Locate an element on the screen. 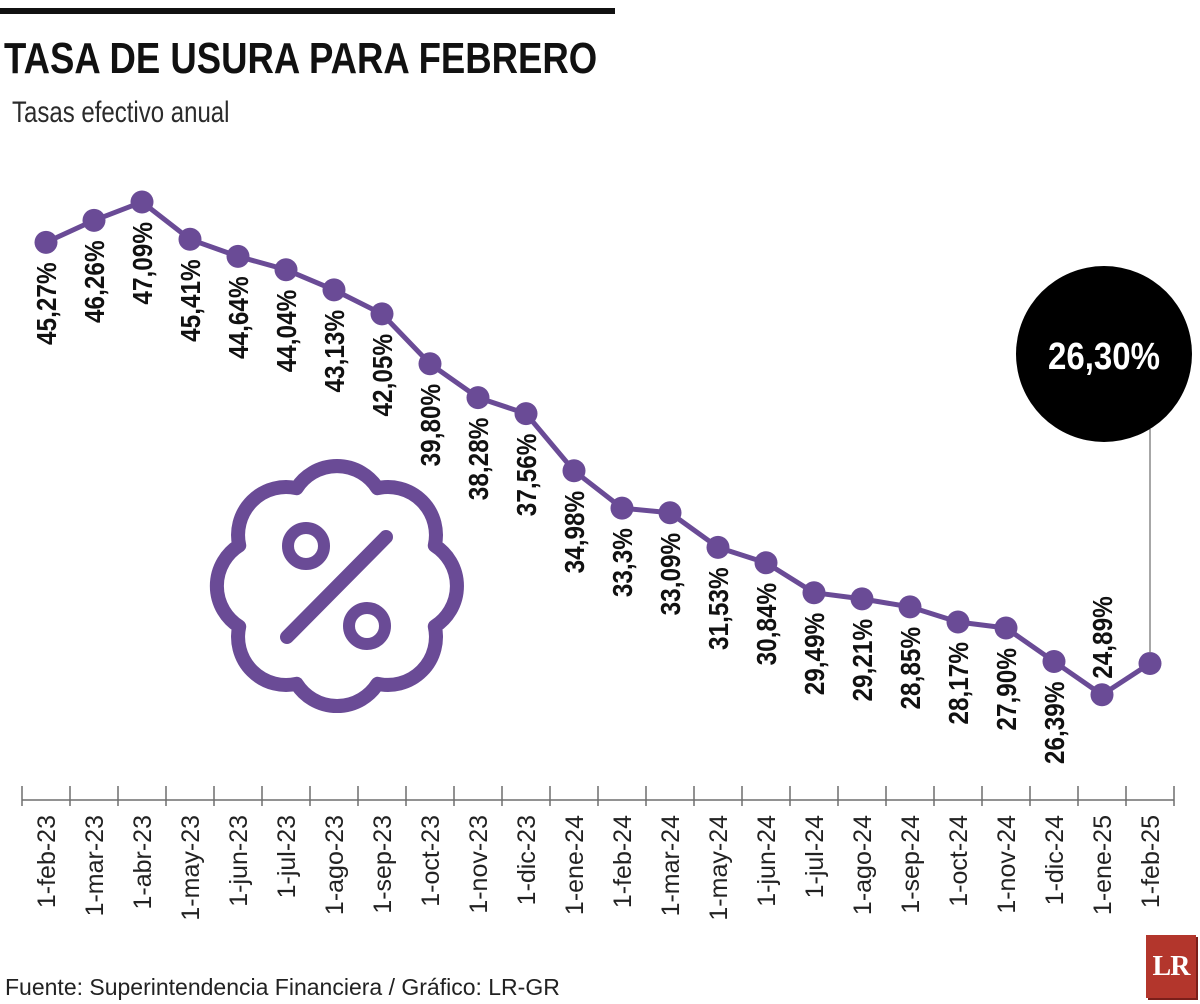 The width and height of the screenshot is (1200, 1004). x-tick-label: 1-feb-24 is located at coordinates (623, 861).